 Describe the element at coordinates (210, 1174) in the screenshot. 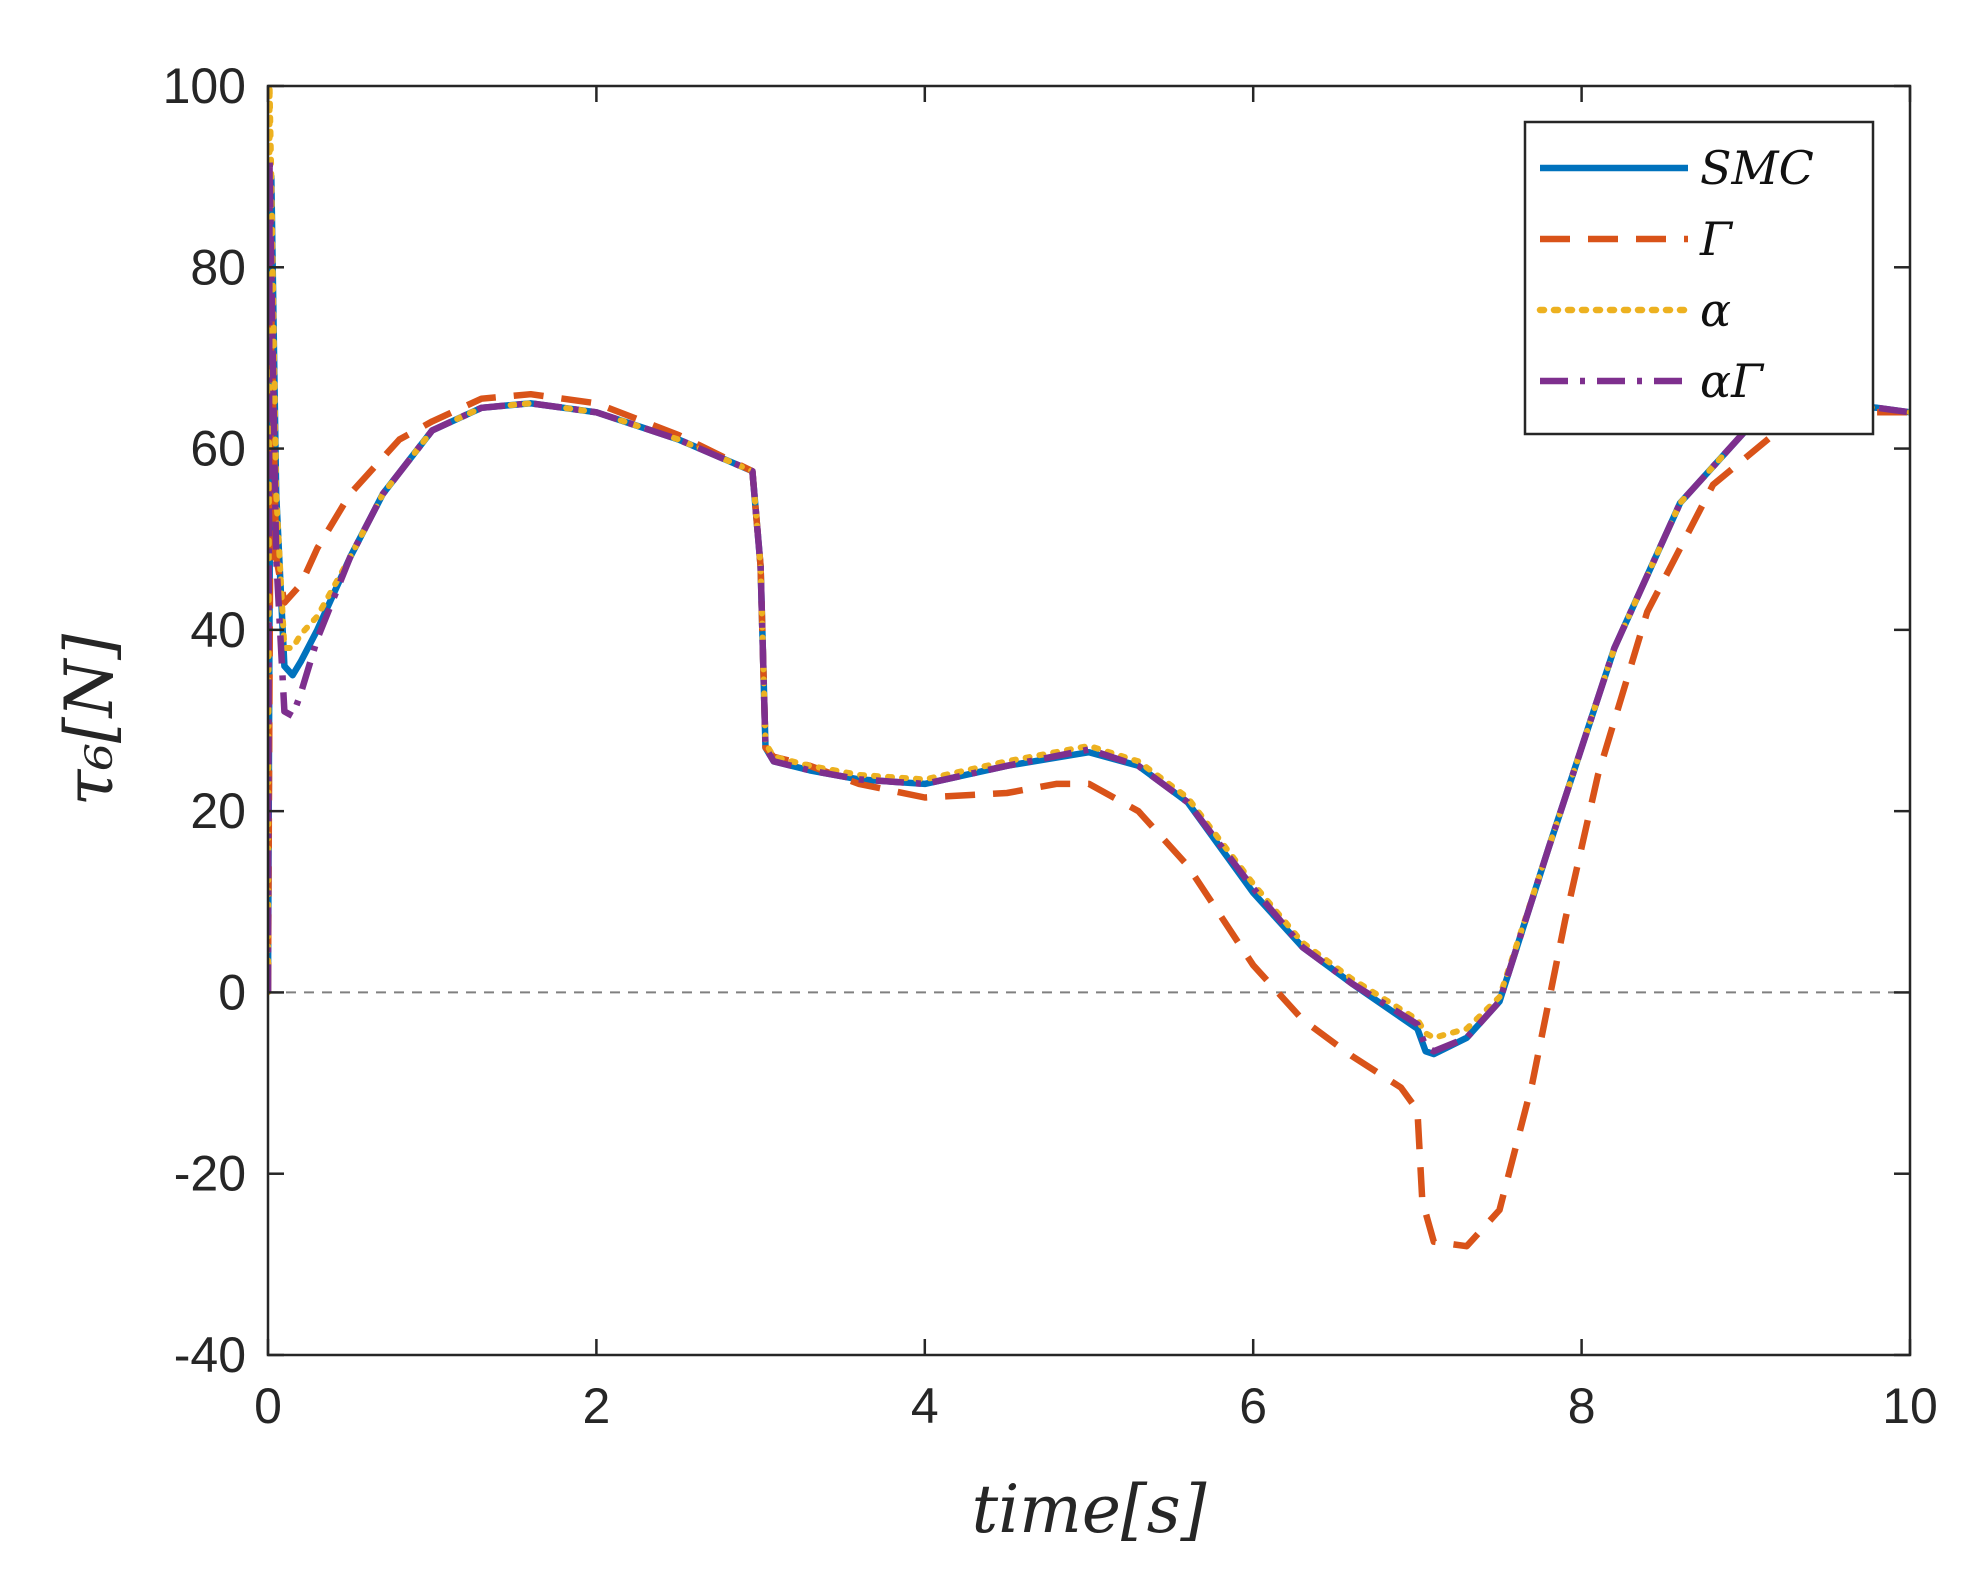

I see `y-tick-label: -20` at that location.